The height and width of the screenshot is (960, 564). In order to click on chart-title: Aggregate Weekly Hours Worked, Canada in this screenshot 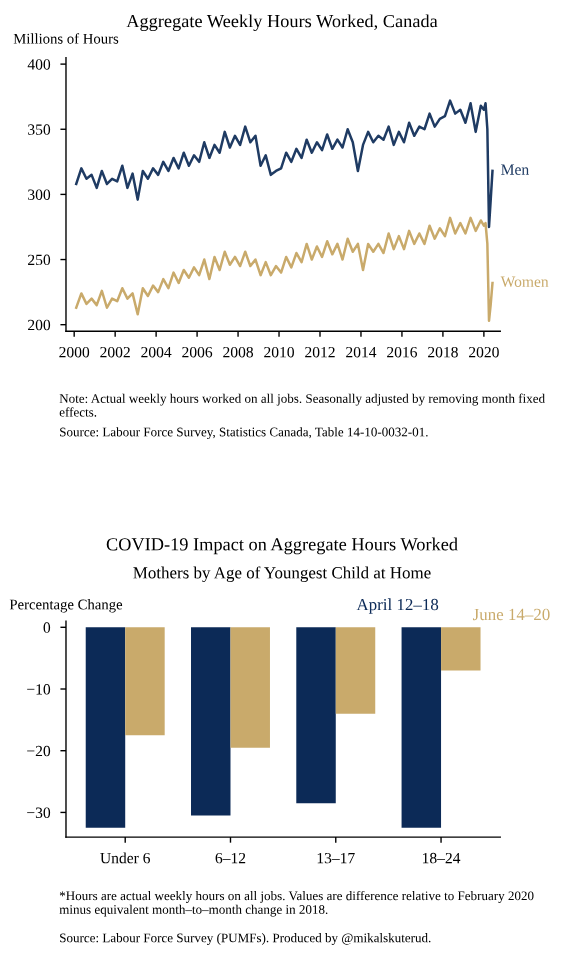, I will do `click(282, 23)`.